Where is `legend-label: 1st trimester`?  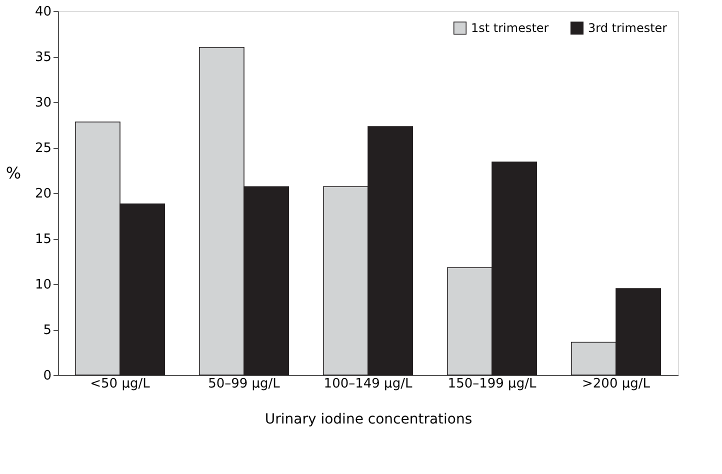
legend-label: 1st trimester is located at coordinates (510, 28).